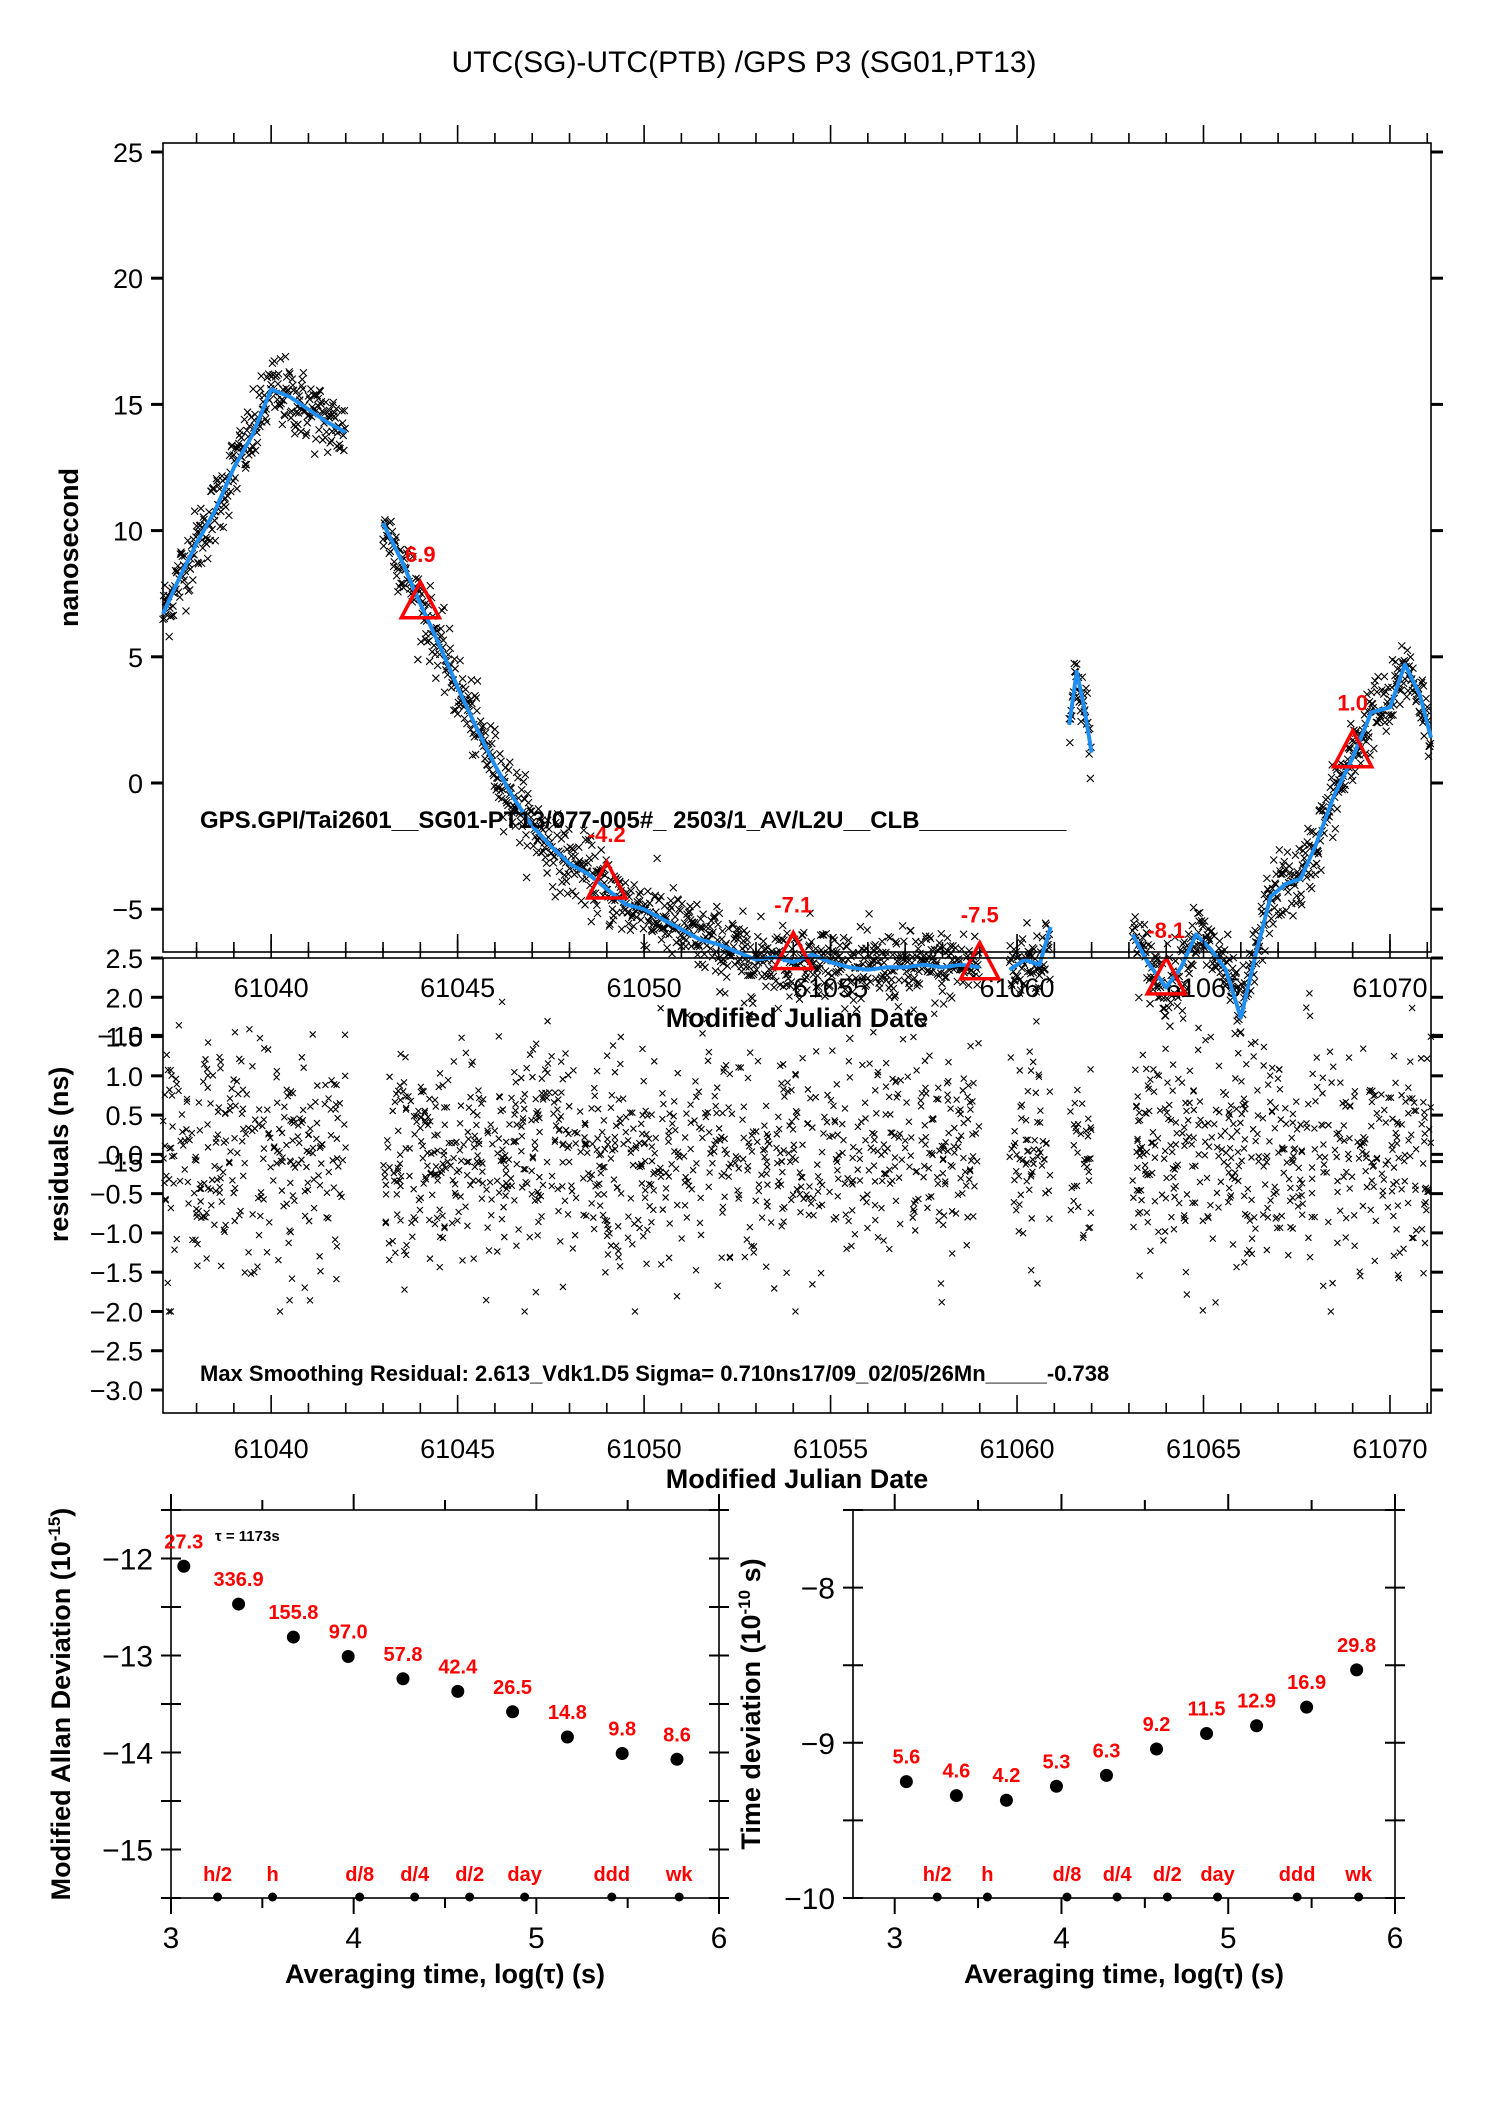 This screenshot has width=1488, height=2105. I want to click on x-axis-title: Modified Julian Date, so click(797, 1018).